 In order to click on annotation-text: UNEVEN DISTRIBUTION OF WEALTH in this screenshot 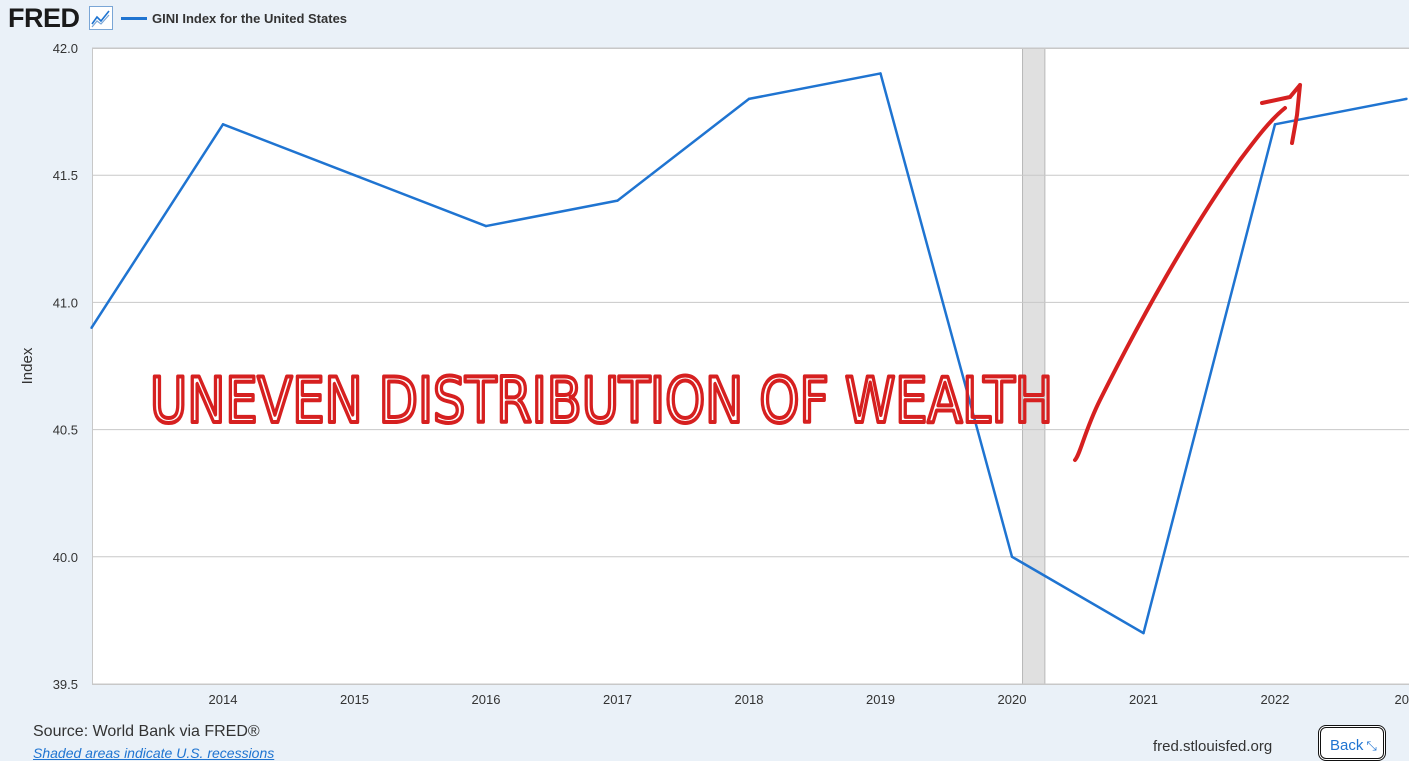, I will do `click(601, 400)`.